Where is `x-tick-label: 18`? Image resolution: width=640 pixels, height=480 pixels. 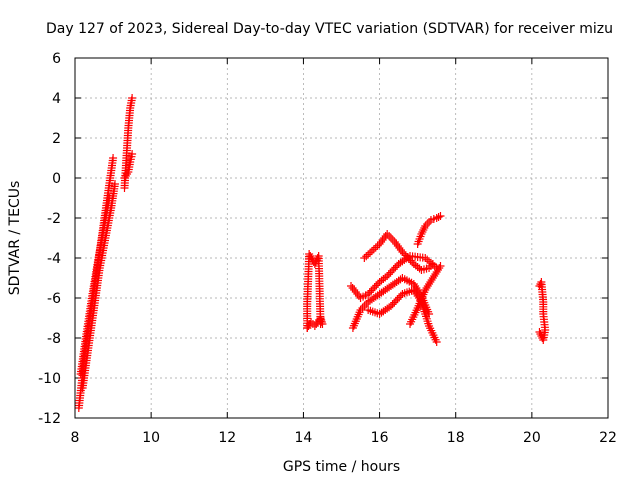 x-tick-label: 18 is located at coordinates (456, 438).